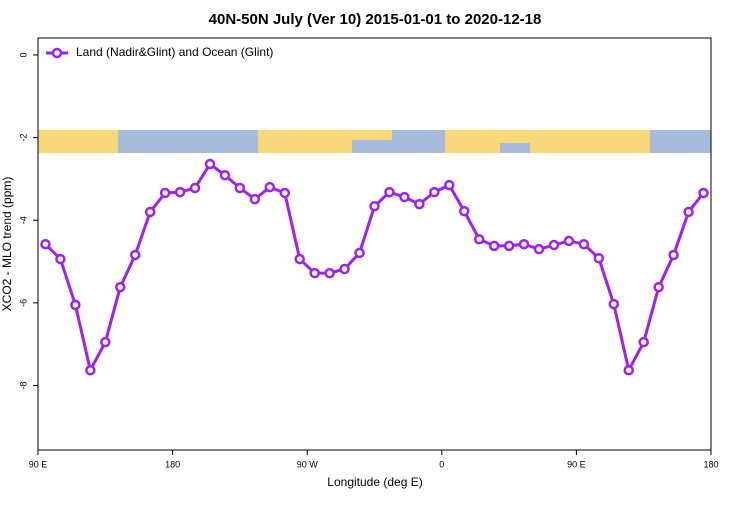  What do you see at coordinates (374, 482) in the screenshot?
I see `x-axis-label: Longitude (deg E)` at bounding box center [374, 482].